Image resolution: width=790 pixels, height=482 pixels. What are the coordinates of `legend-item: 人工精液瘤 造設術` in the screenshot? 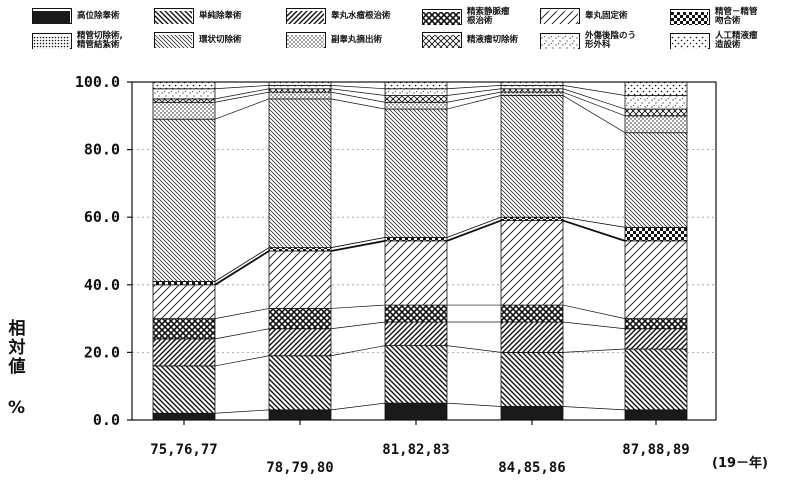 It's located at (714, 41).